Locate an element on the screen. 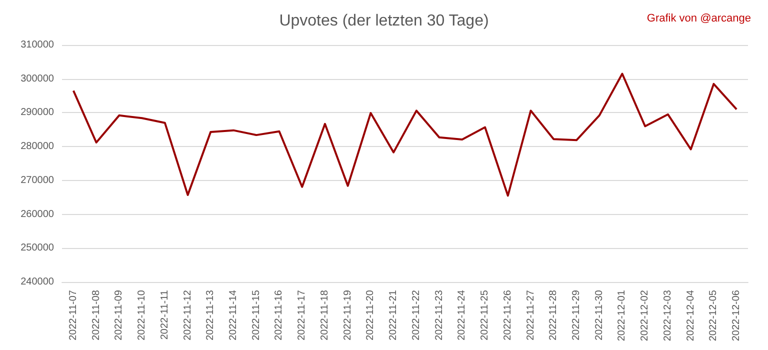 This screenshot has width=768, height=350. y-tick-label: 280000 is located at coordinates (37, 146).